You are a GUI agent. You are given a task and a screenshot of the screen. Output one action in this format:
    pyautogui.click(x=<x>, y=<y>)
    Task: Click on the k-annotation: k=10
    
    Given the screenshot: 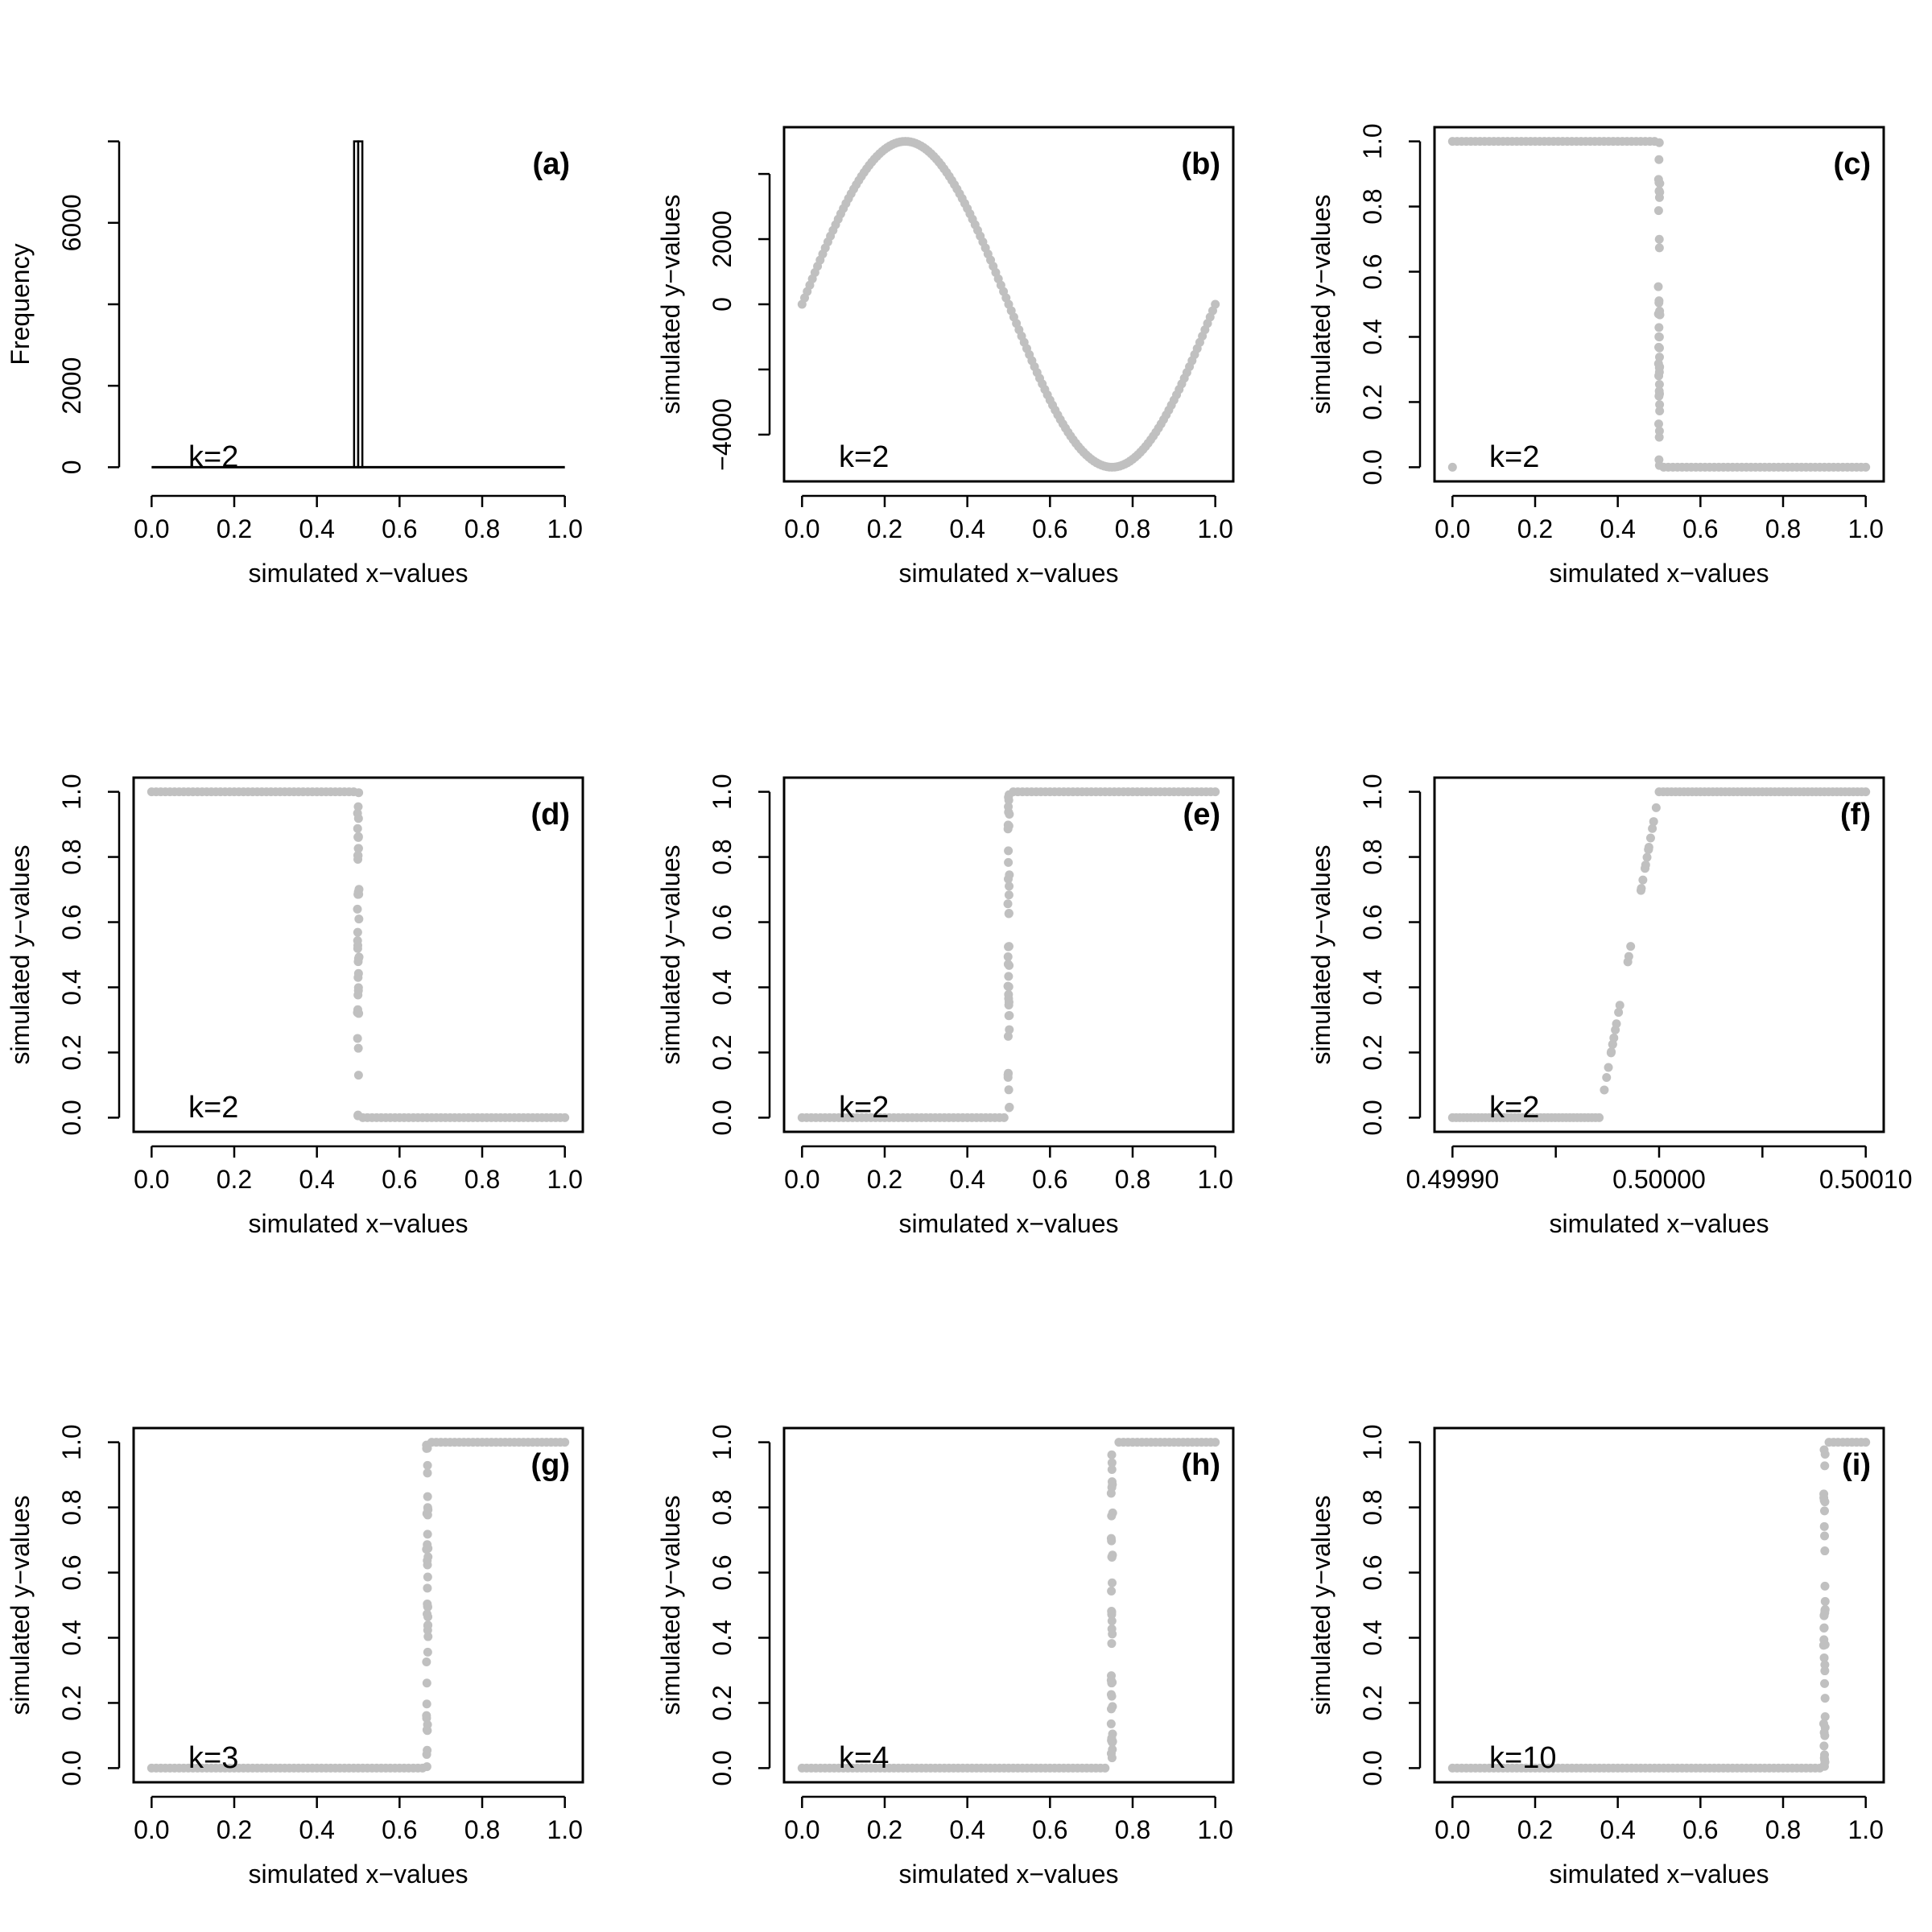 What is the action you would take?
    pyautogui.click(x=1522, y=1758)
    